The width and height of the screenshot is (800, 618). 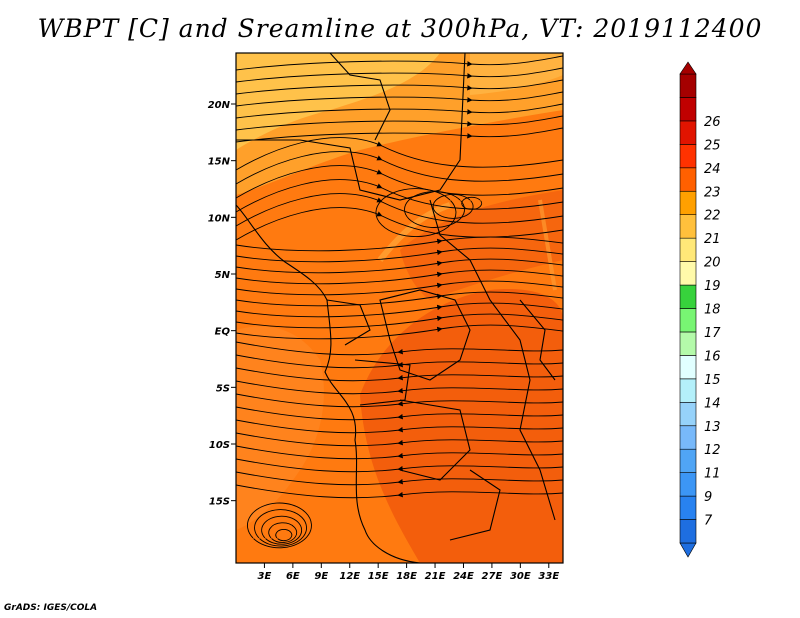 I want to click on colorbar-min-arrow, so click(x=688, y=550).